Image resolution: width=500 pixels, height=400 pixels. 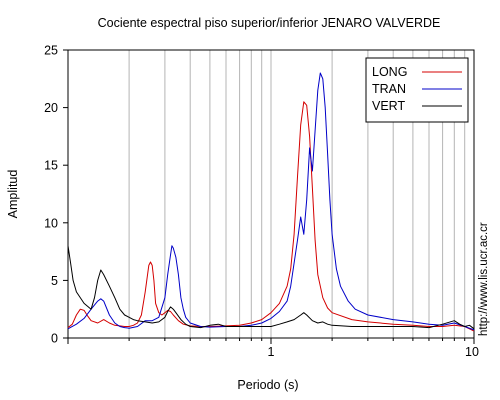 I want to click on y-tick-label: 20, so click(x=51, y=108).